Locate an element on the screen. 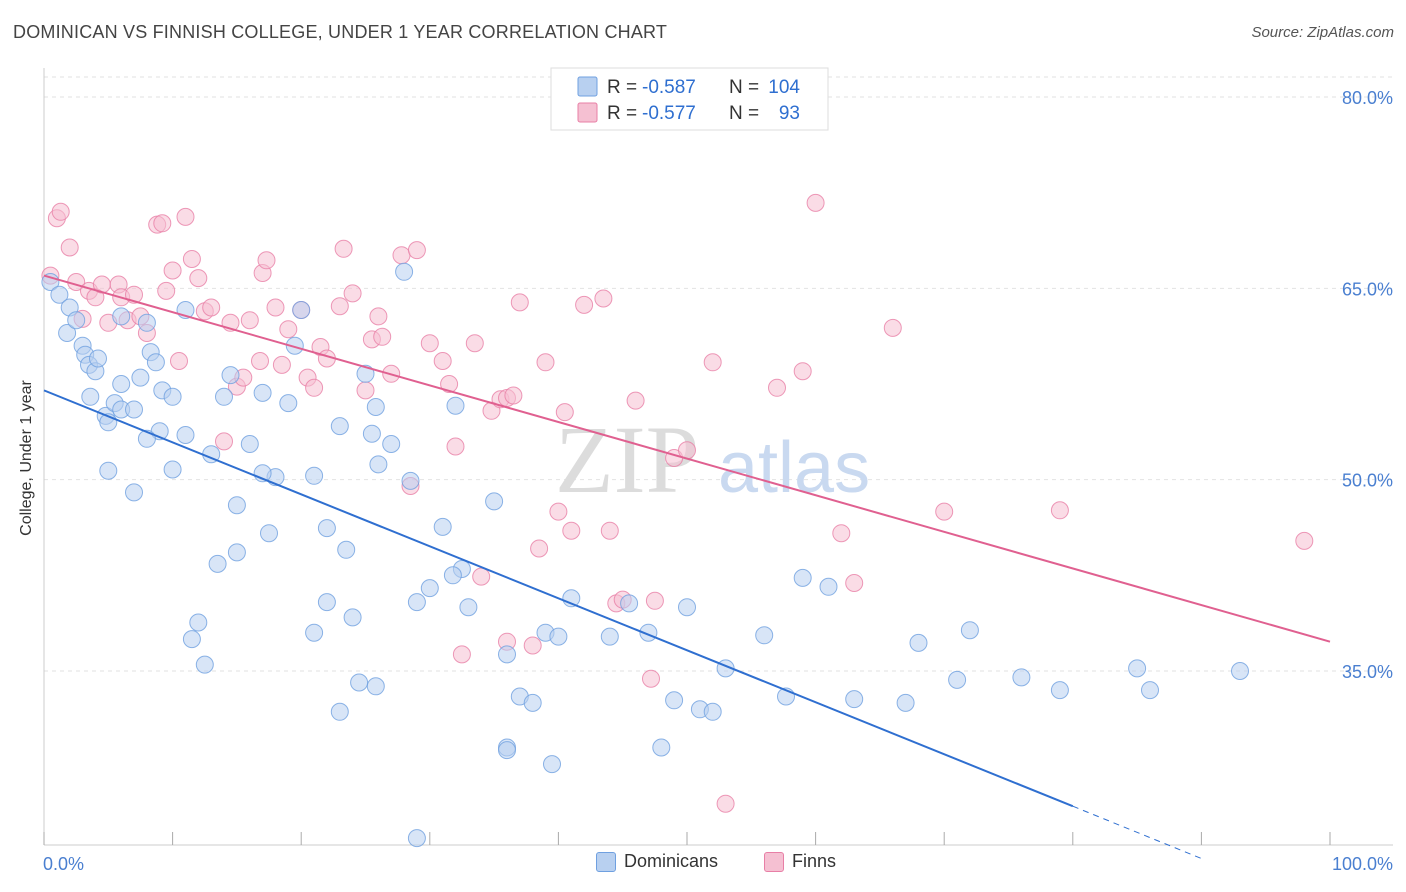  dominicans-swatch is located at coordinates (606, 861).